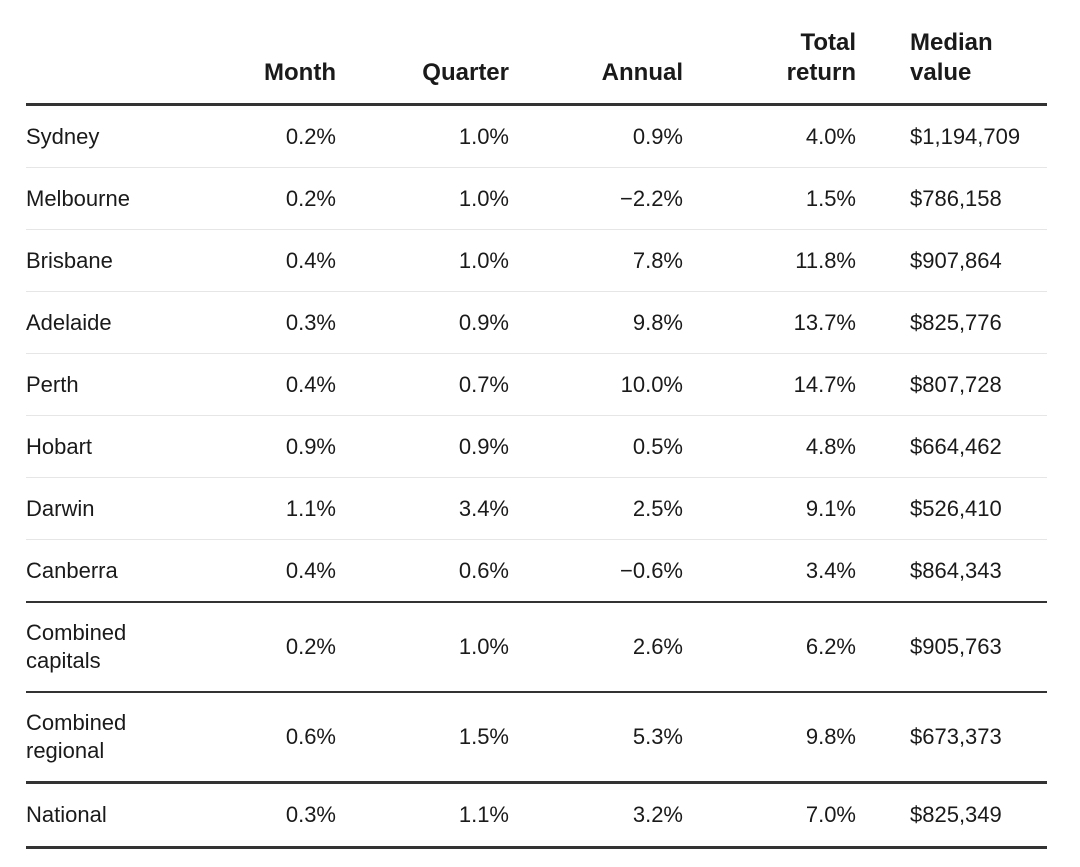  I want to click on table-row: Brisbane 0.4% 1.0% 7.8% 11.8% $907,864, so click(536, 260).